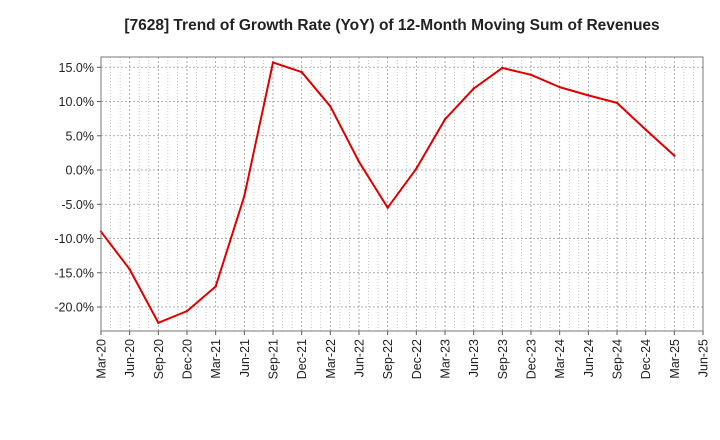 This screenshot has height=440, width=720. I want to click on y-tick-label: 5.0%, so click(80, 136).